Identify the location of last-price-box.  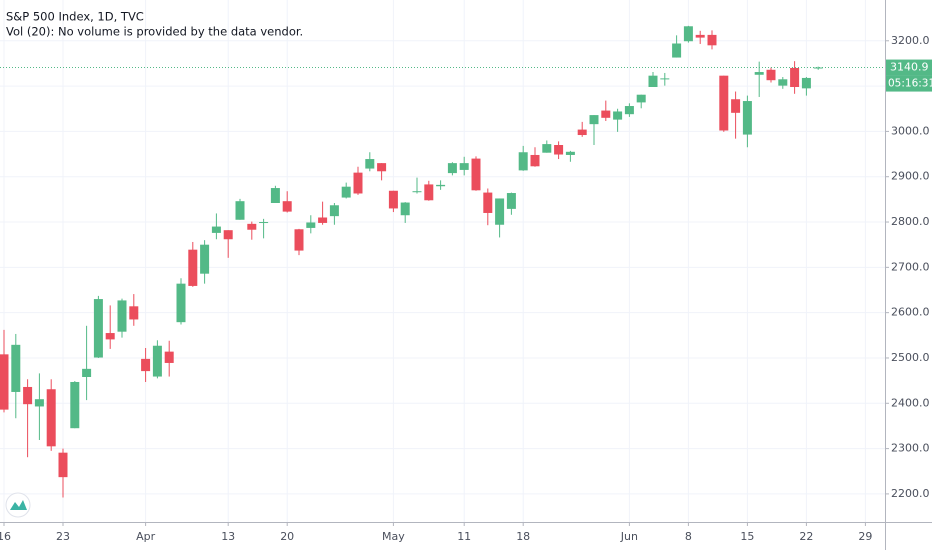
(909, 67).